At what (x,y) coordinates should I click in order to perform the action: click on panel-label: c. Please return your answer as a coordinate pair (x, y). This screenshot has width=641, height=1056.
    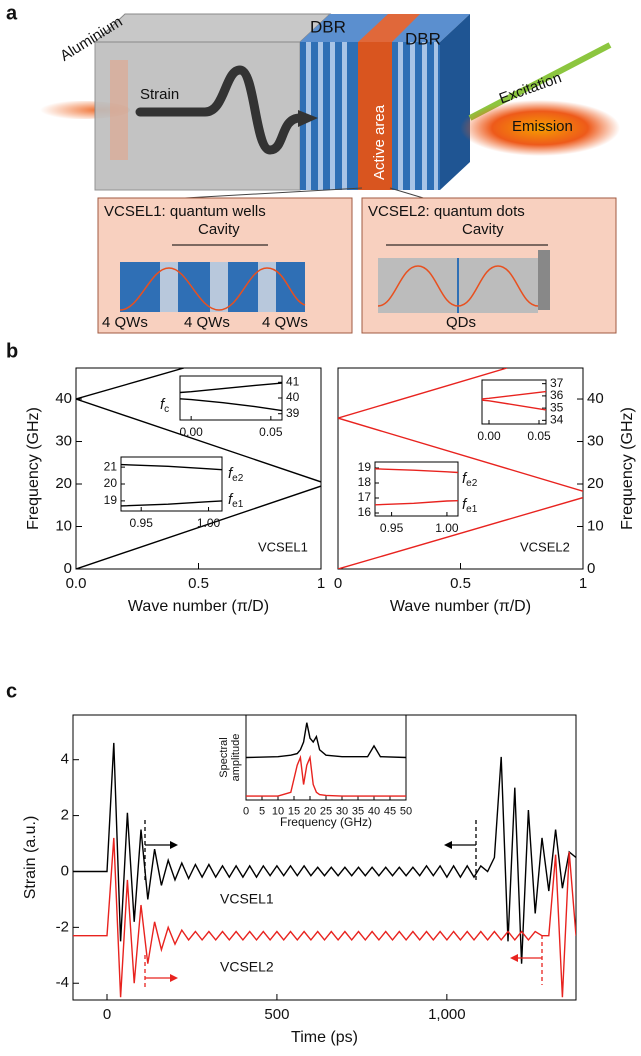
    Looking at the image, I should click on (11, 691).